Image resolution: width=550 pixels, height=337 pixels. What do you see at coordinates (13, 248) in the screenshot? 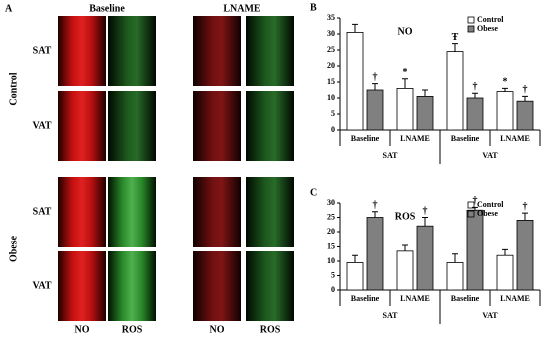
I see `group-label: Obese` at bounding box center [13, 248].